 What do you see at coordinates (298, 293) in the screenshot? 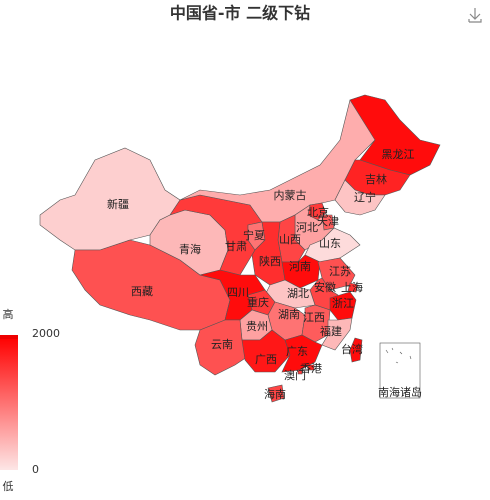
I see `region-label: 湖北` at bounding box center [298, 293].